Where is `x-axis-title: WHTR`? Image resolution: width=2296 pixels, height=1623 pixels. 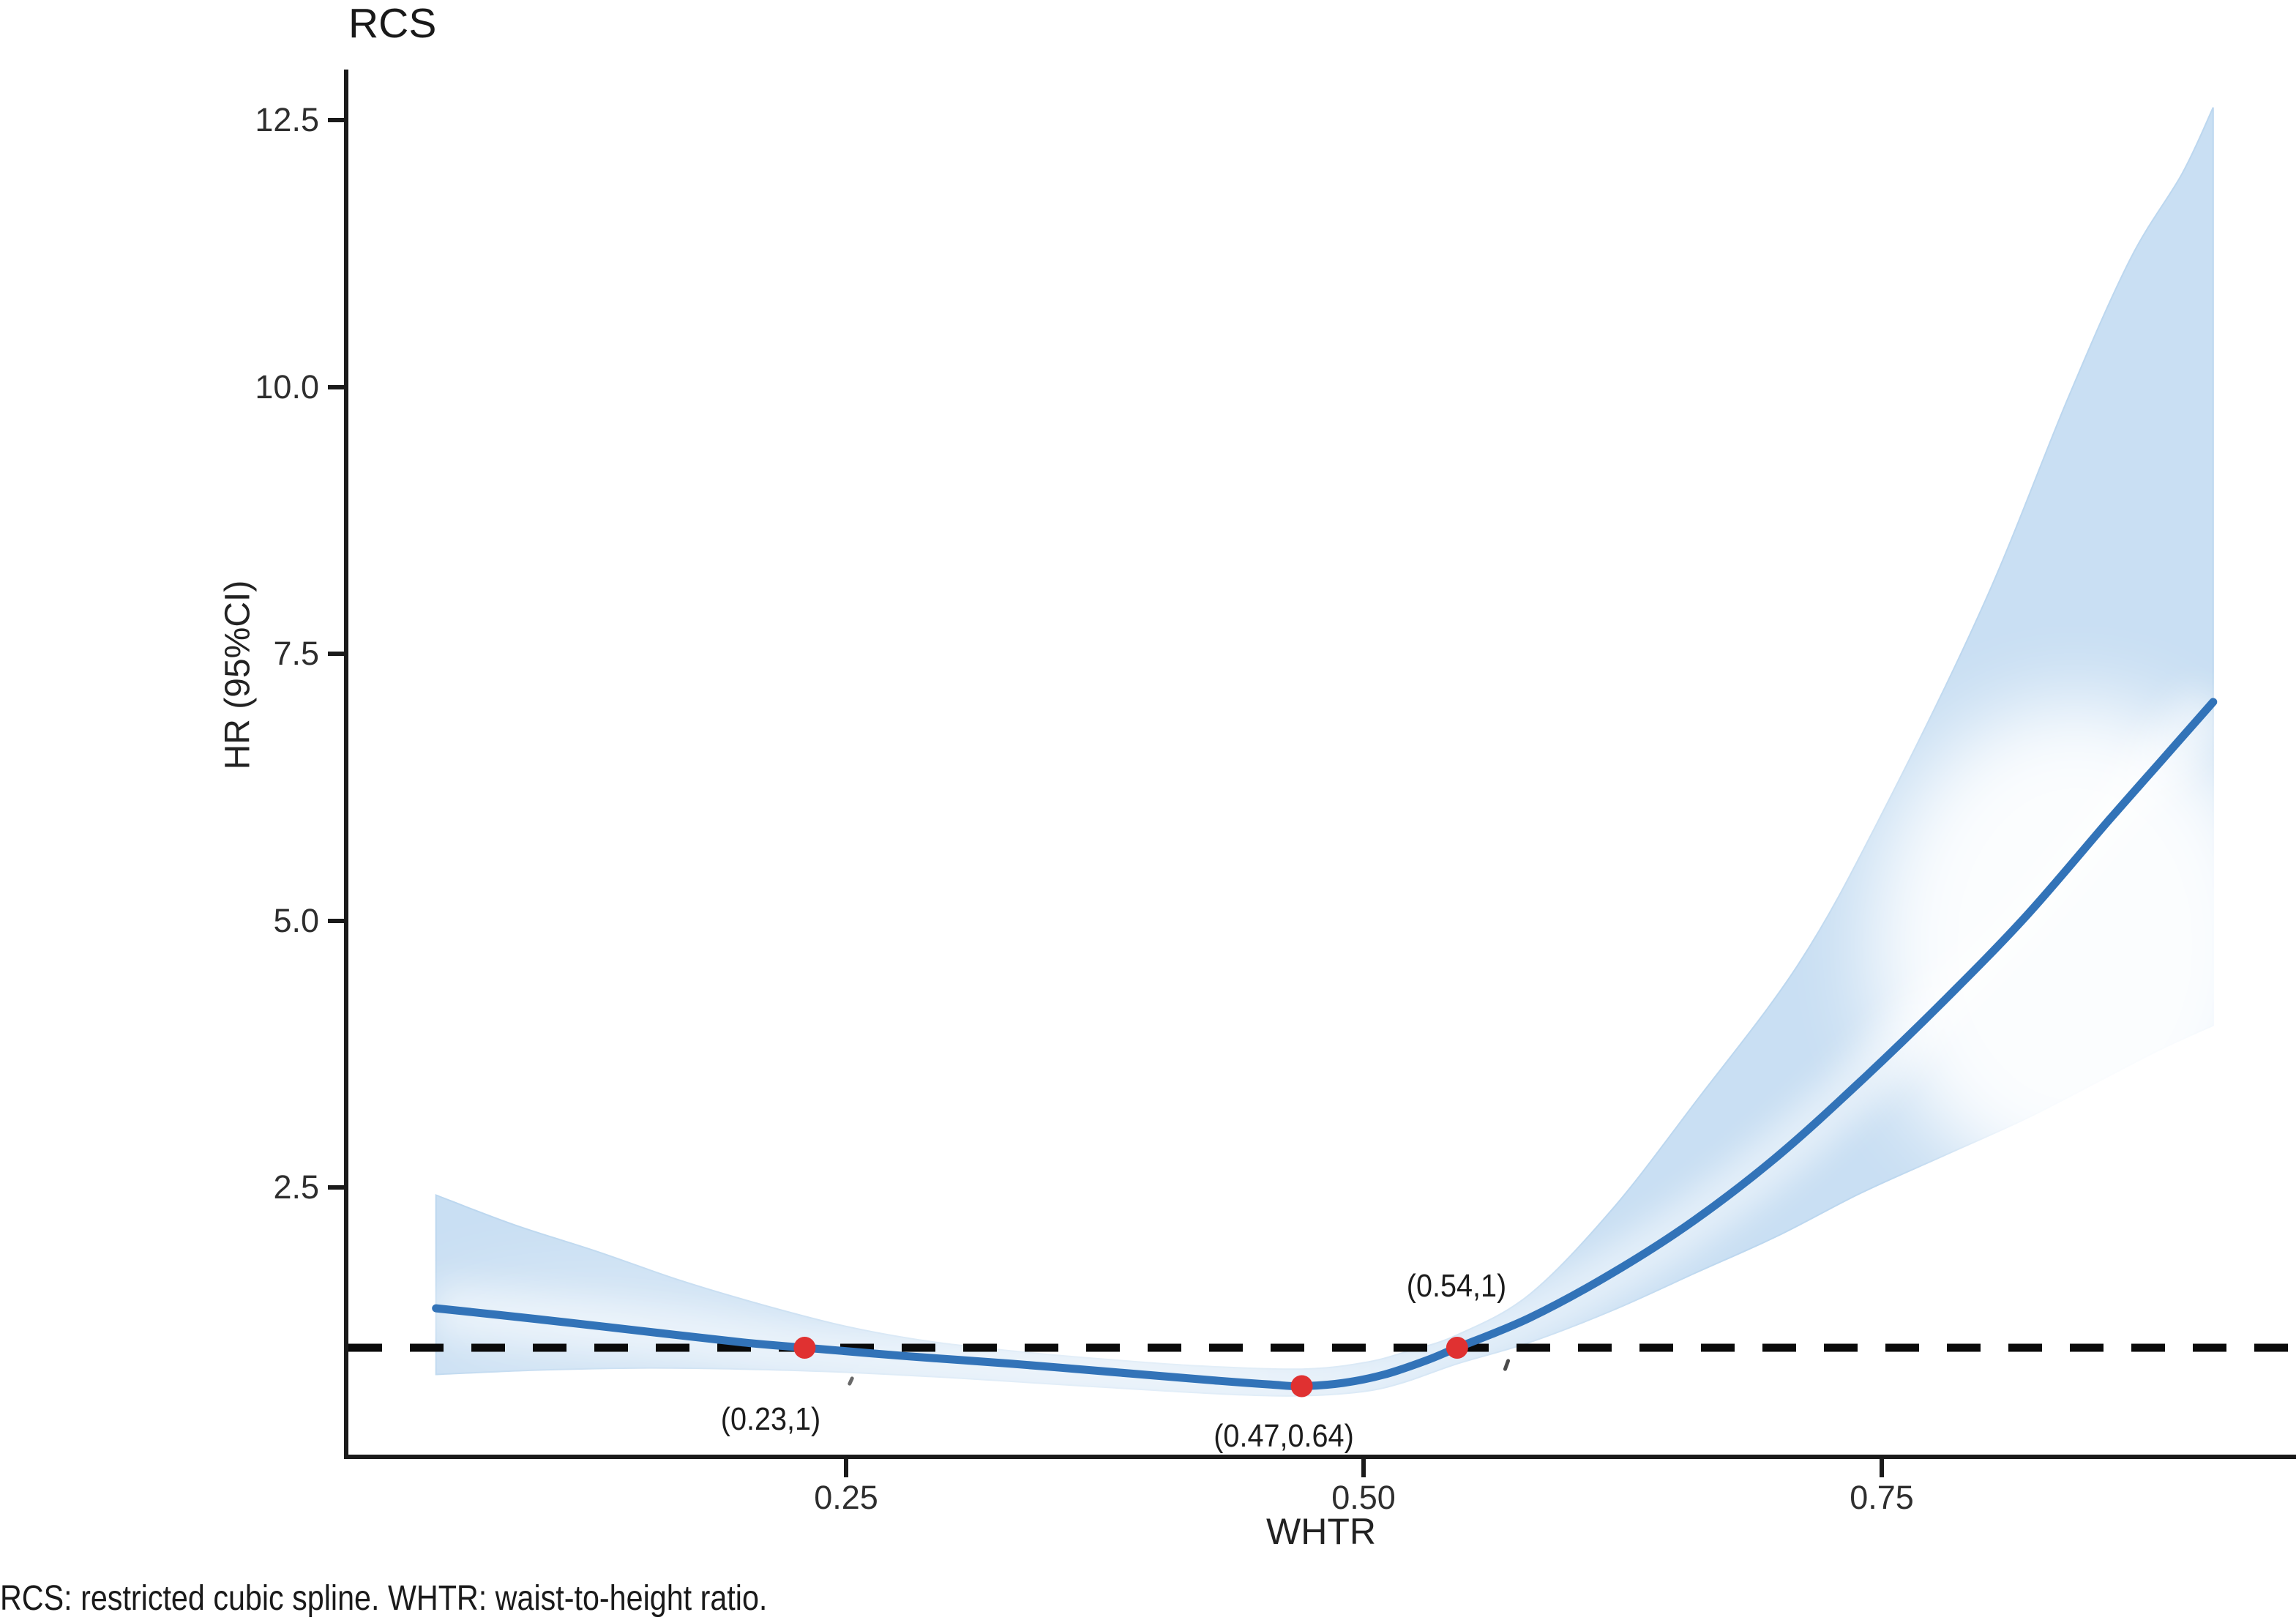 x-axis-title: WHTR is located at coordinates (1321, 1531).